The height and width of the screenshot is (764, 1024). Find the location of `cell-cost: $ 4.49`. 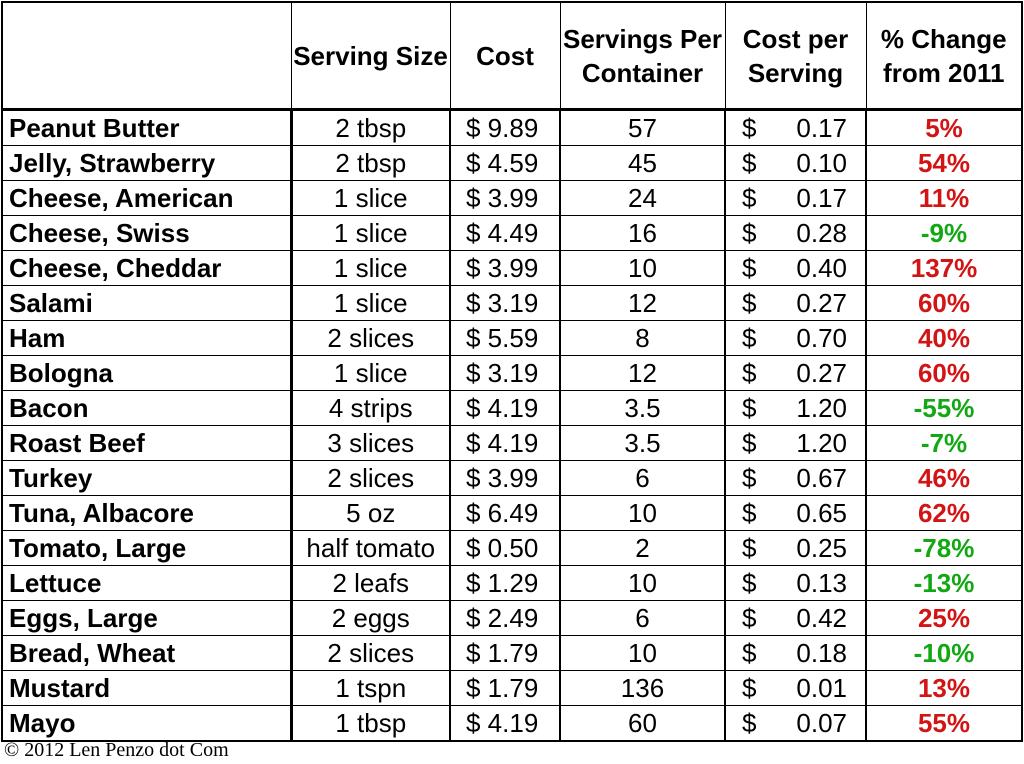

cell-cost: $ 4.49 is located at coordinates (505, 233).